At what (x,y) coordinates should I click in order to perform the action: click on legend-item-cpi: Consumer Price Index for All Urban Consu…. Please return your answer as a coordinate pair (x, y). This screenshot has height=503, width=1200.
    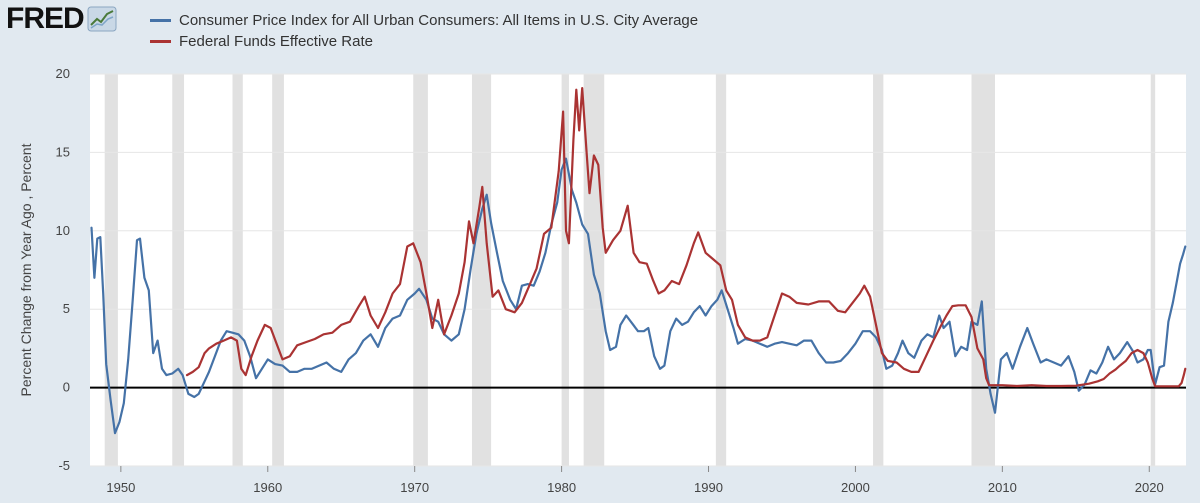
    Looking at the image, I should click on (424, 20).